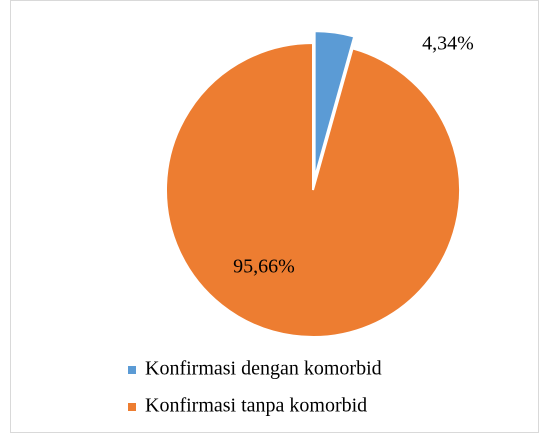 This screenshot has height=433, width=540. What do you see at coordinates (263, 369) in the screenshot?
I see `legend-label: Konfirmasi dengan komorbid` at bounding box center [263, 369].